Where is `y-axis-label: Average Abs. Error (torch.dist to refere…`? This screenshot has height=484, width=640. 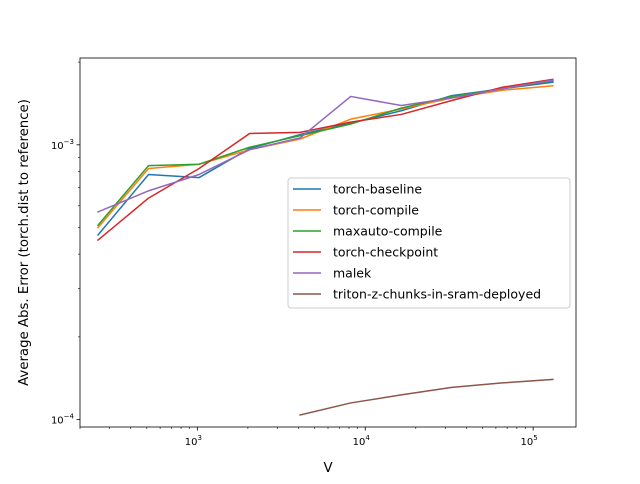
y-axis-label: Average Abs. Error (torch.dist to refere… is located at coordinates (24, 242).